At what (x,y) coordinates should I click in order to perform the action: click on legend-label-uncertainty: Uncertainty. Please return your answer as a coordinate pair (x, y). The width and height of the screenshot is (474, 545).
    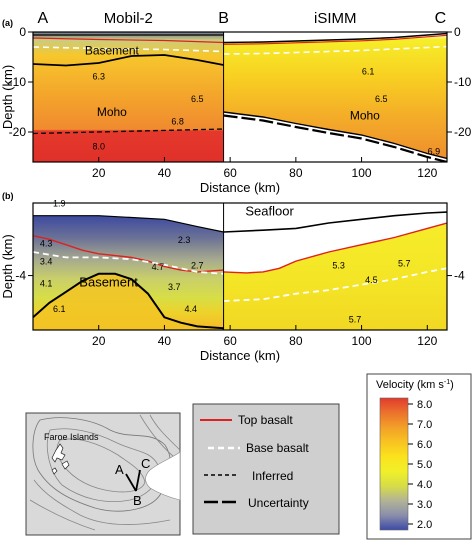
    Looking at the image, I should click on (278, 503).